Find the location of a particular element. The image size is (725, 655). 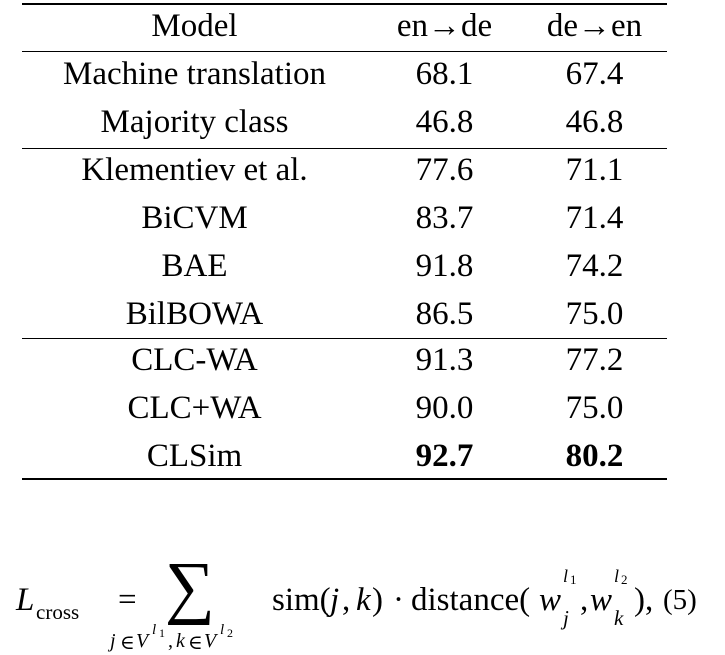

eq-sum-sup-1: 1 is located at coordinates (162, 633).